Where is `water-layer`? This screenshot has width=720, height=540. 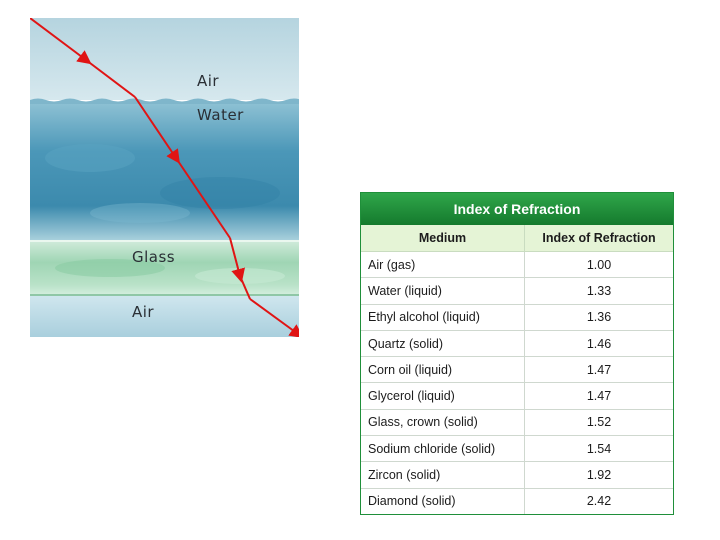 water-layer is located at coordinates (164, 172).